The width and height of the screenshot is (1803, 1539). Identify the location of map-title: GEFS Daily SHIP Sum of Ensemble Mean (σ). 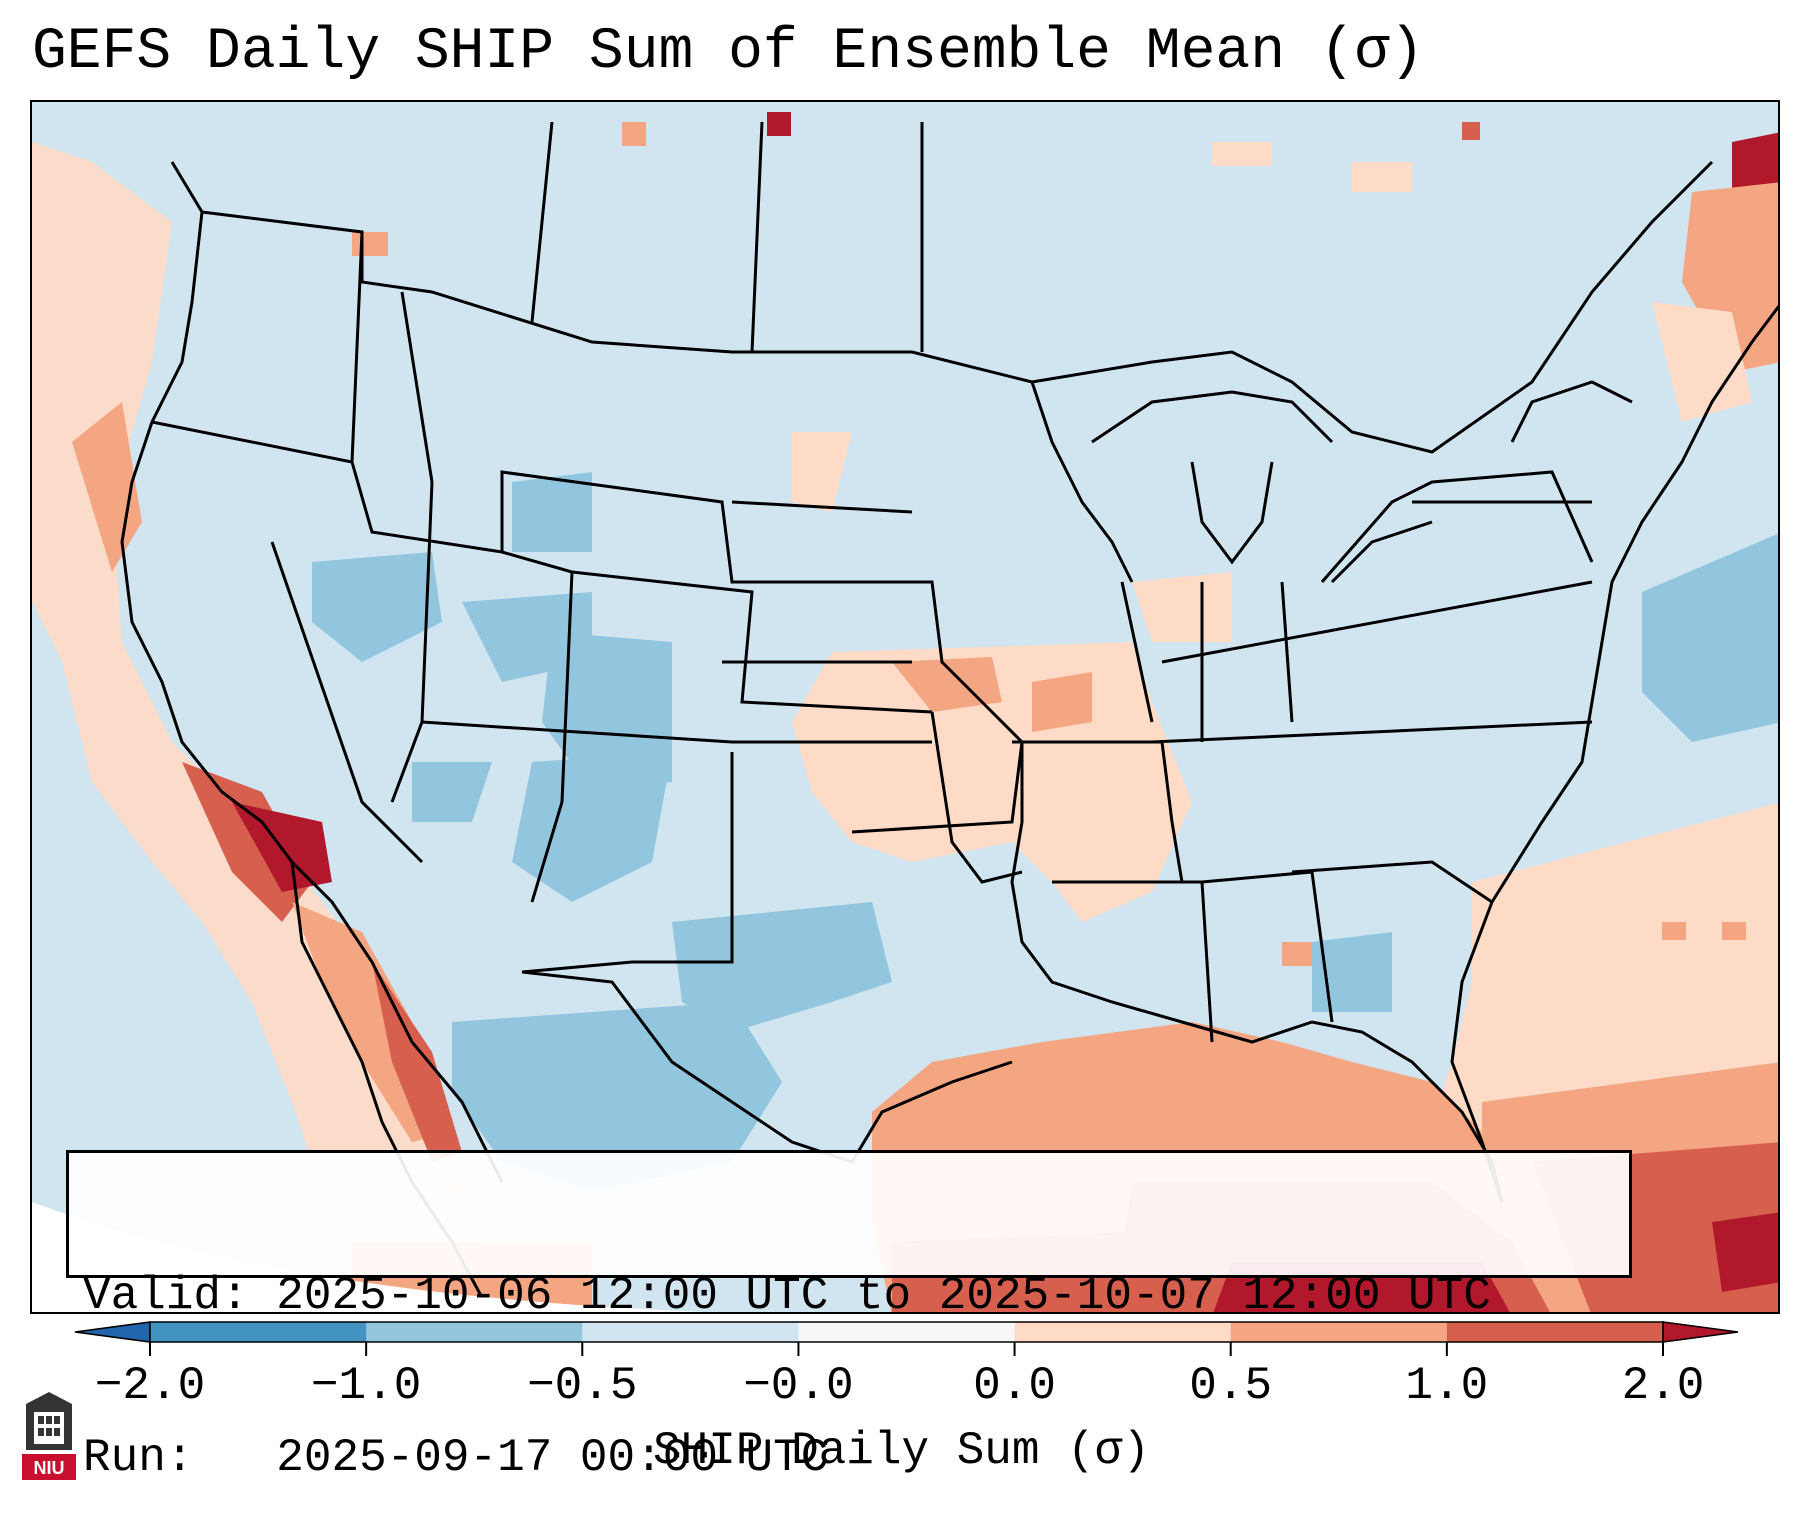
(728, 52).